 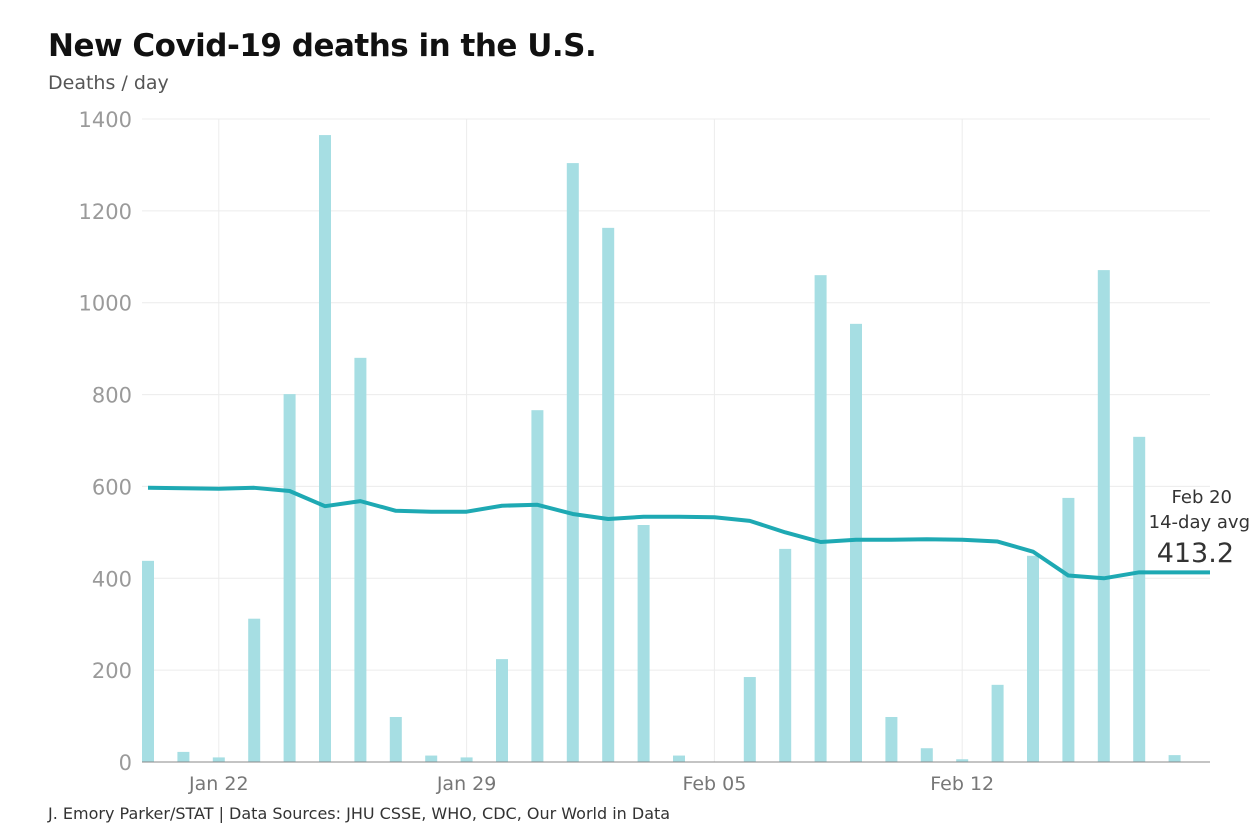 I want to click on x-tick-label: Jan 29, so click(x=466, y=784).